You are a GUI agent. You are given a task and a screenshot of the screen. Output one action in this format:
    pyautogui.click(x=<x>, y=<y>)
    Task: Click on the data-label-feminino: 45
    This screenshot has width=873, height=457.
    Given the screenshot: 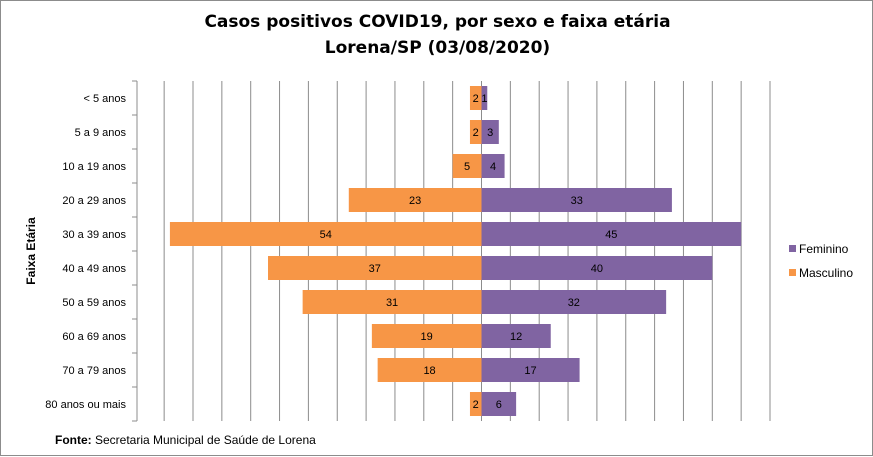 What is the action you would take?
    pyautogui.click(x=611, y=235)
    